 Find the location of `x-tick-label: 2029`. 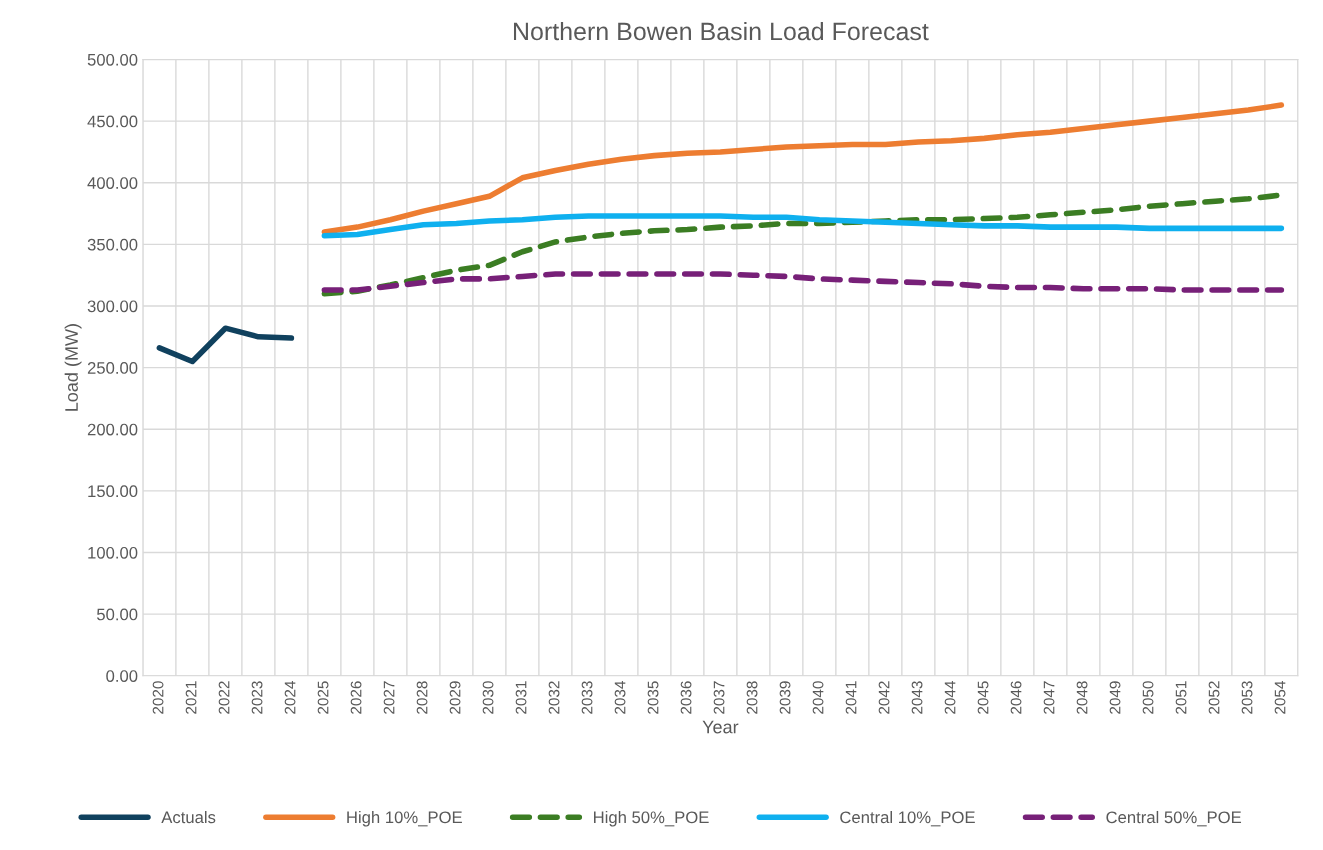

x-tick-label: 2029 is located at coordinates (455, 697).